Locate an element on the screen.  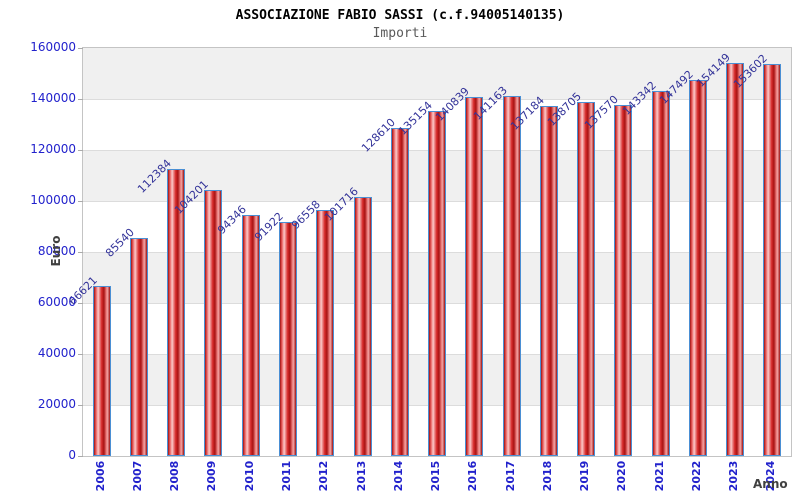
y-tick-label: 120000 is located at coordinates (53, 149).